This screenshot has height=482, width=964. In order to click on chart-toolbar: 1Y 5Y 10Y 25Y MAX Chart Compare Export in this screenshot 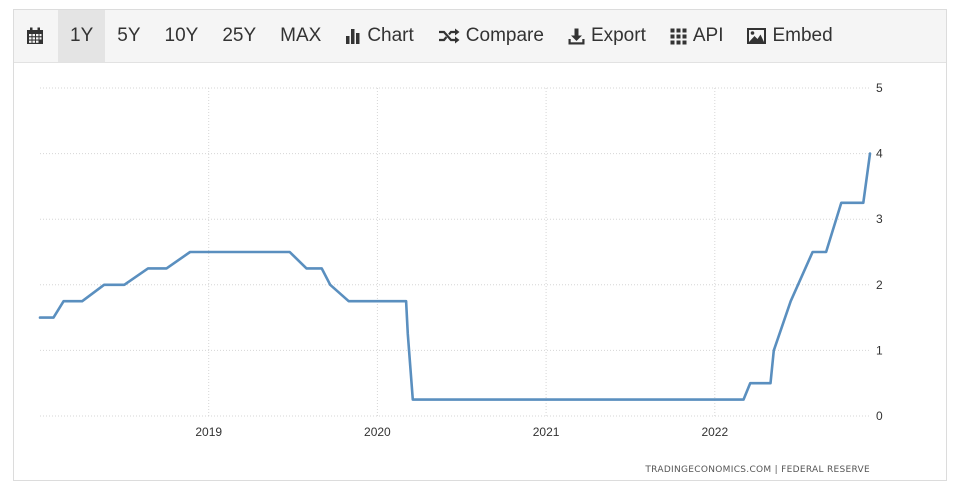, I will do `click(480, 36)`.